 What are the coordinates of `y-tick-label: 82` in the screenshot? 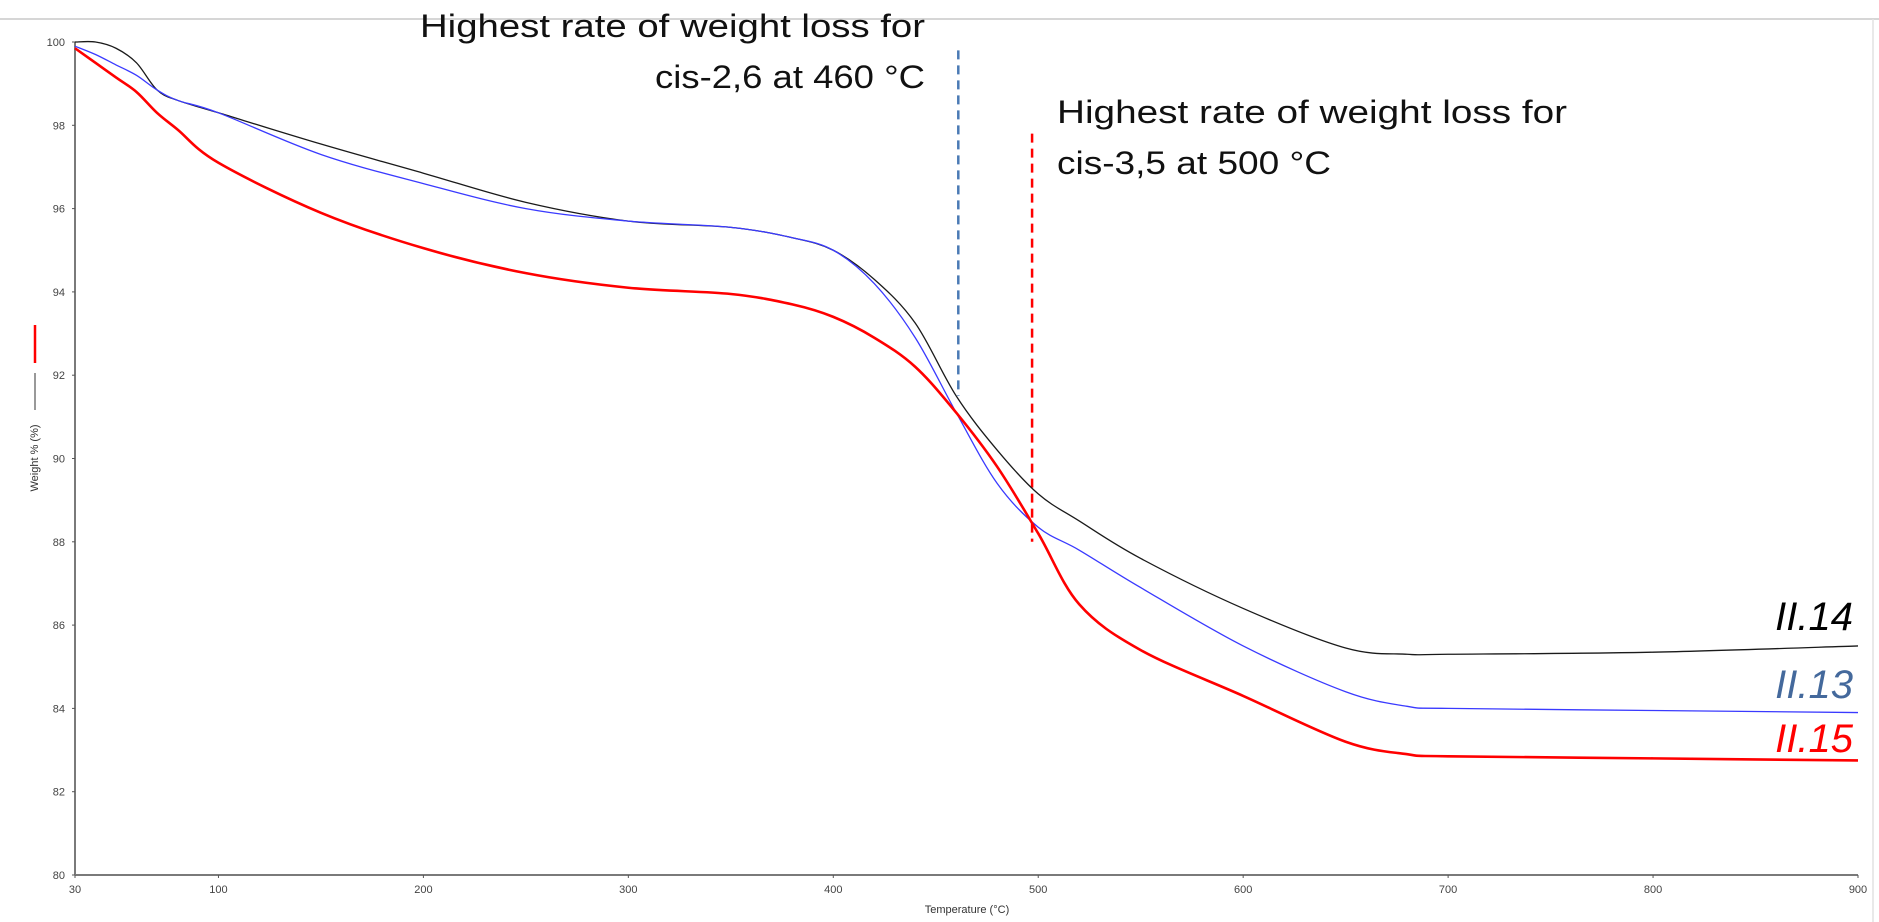 It's located at (59, 793).